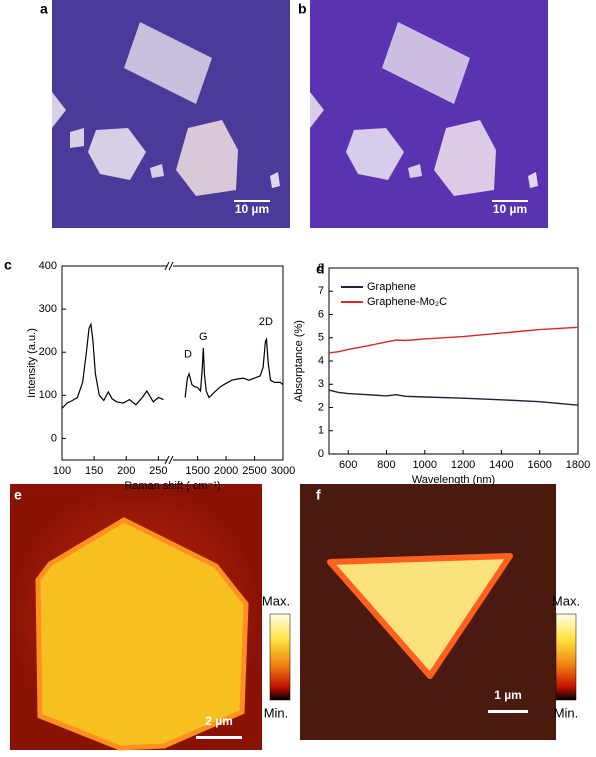  Describe the element at coordinates (508, 695) in the screenshot. I see `scale-bar-label: 1 µm` at that location.